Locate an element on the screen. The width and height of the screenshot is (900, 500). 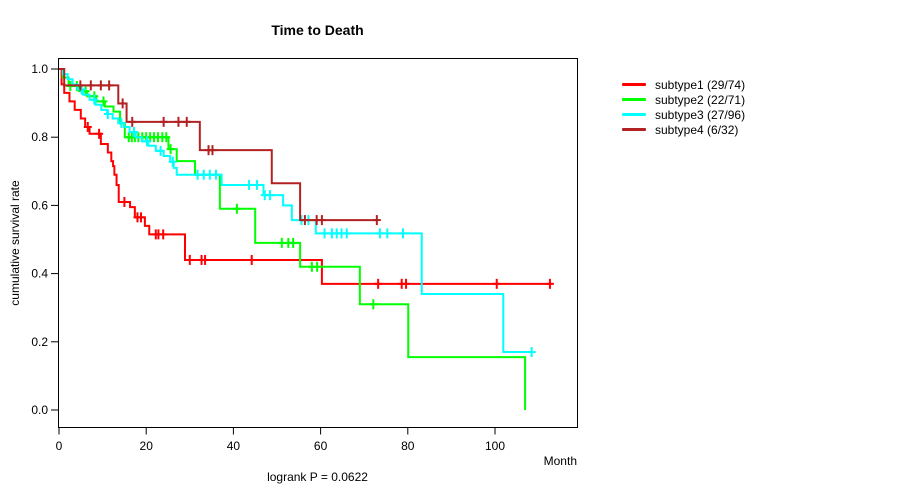
x-axis-tick-label: 100 is located at coordinates (495, 446).